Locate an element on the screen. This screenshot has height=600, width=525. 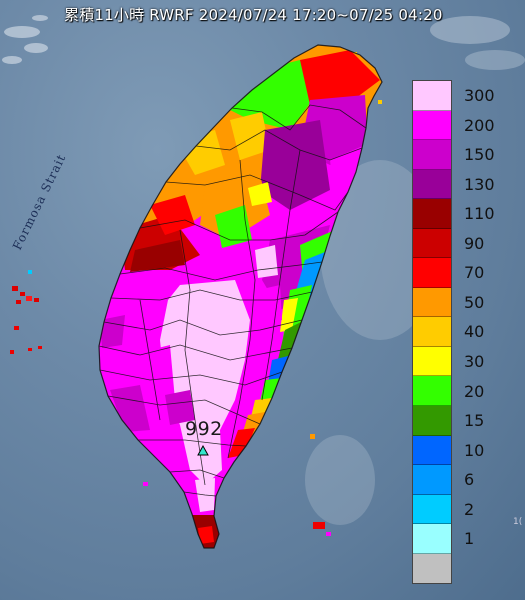
legend-label: 90 is located at coordinates (474, 243).